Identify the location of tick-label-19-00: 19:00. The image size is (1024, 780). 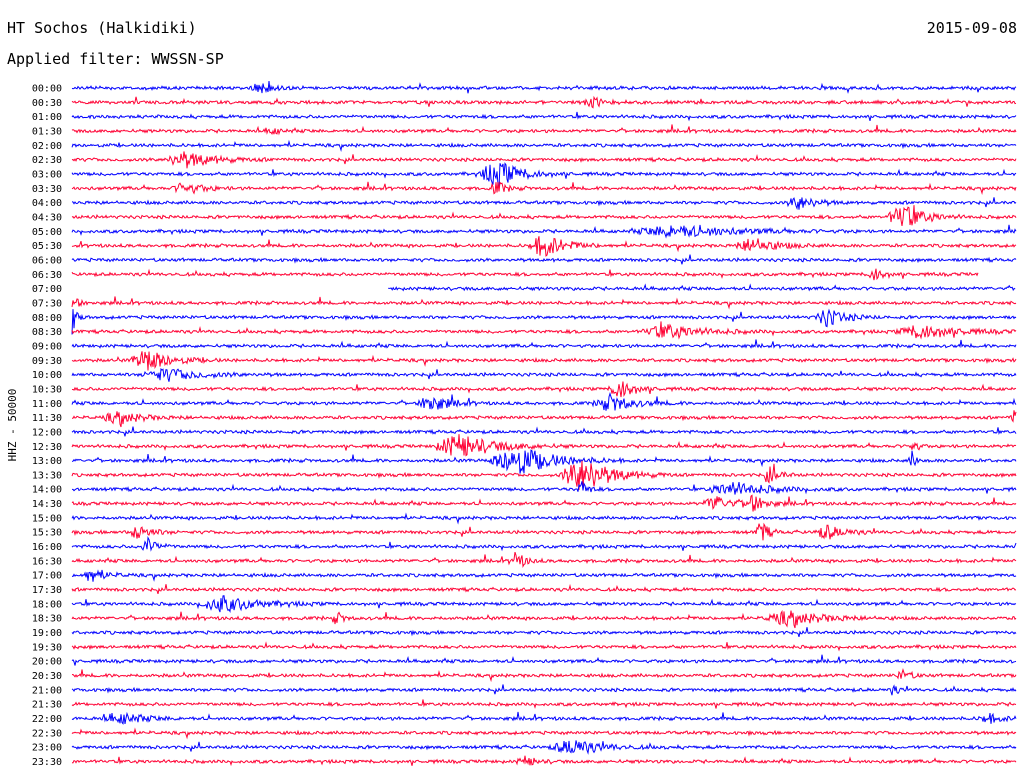
(47, 633).